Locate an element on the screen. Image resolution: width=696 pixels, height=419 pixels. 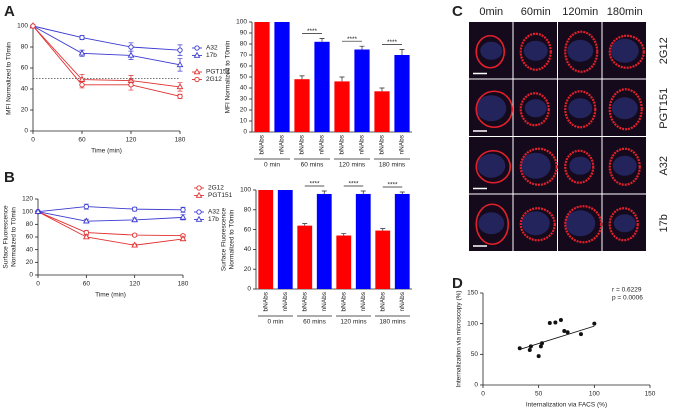
panel-label: D is located at coordinates (457, 283).